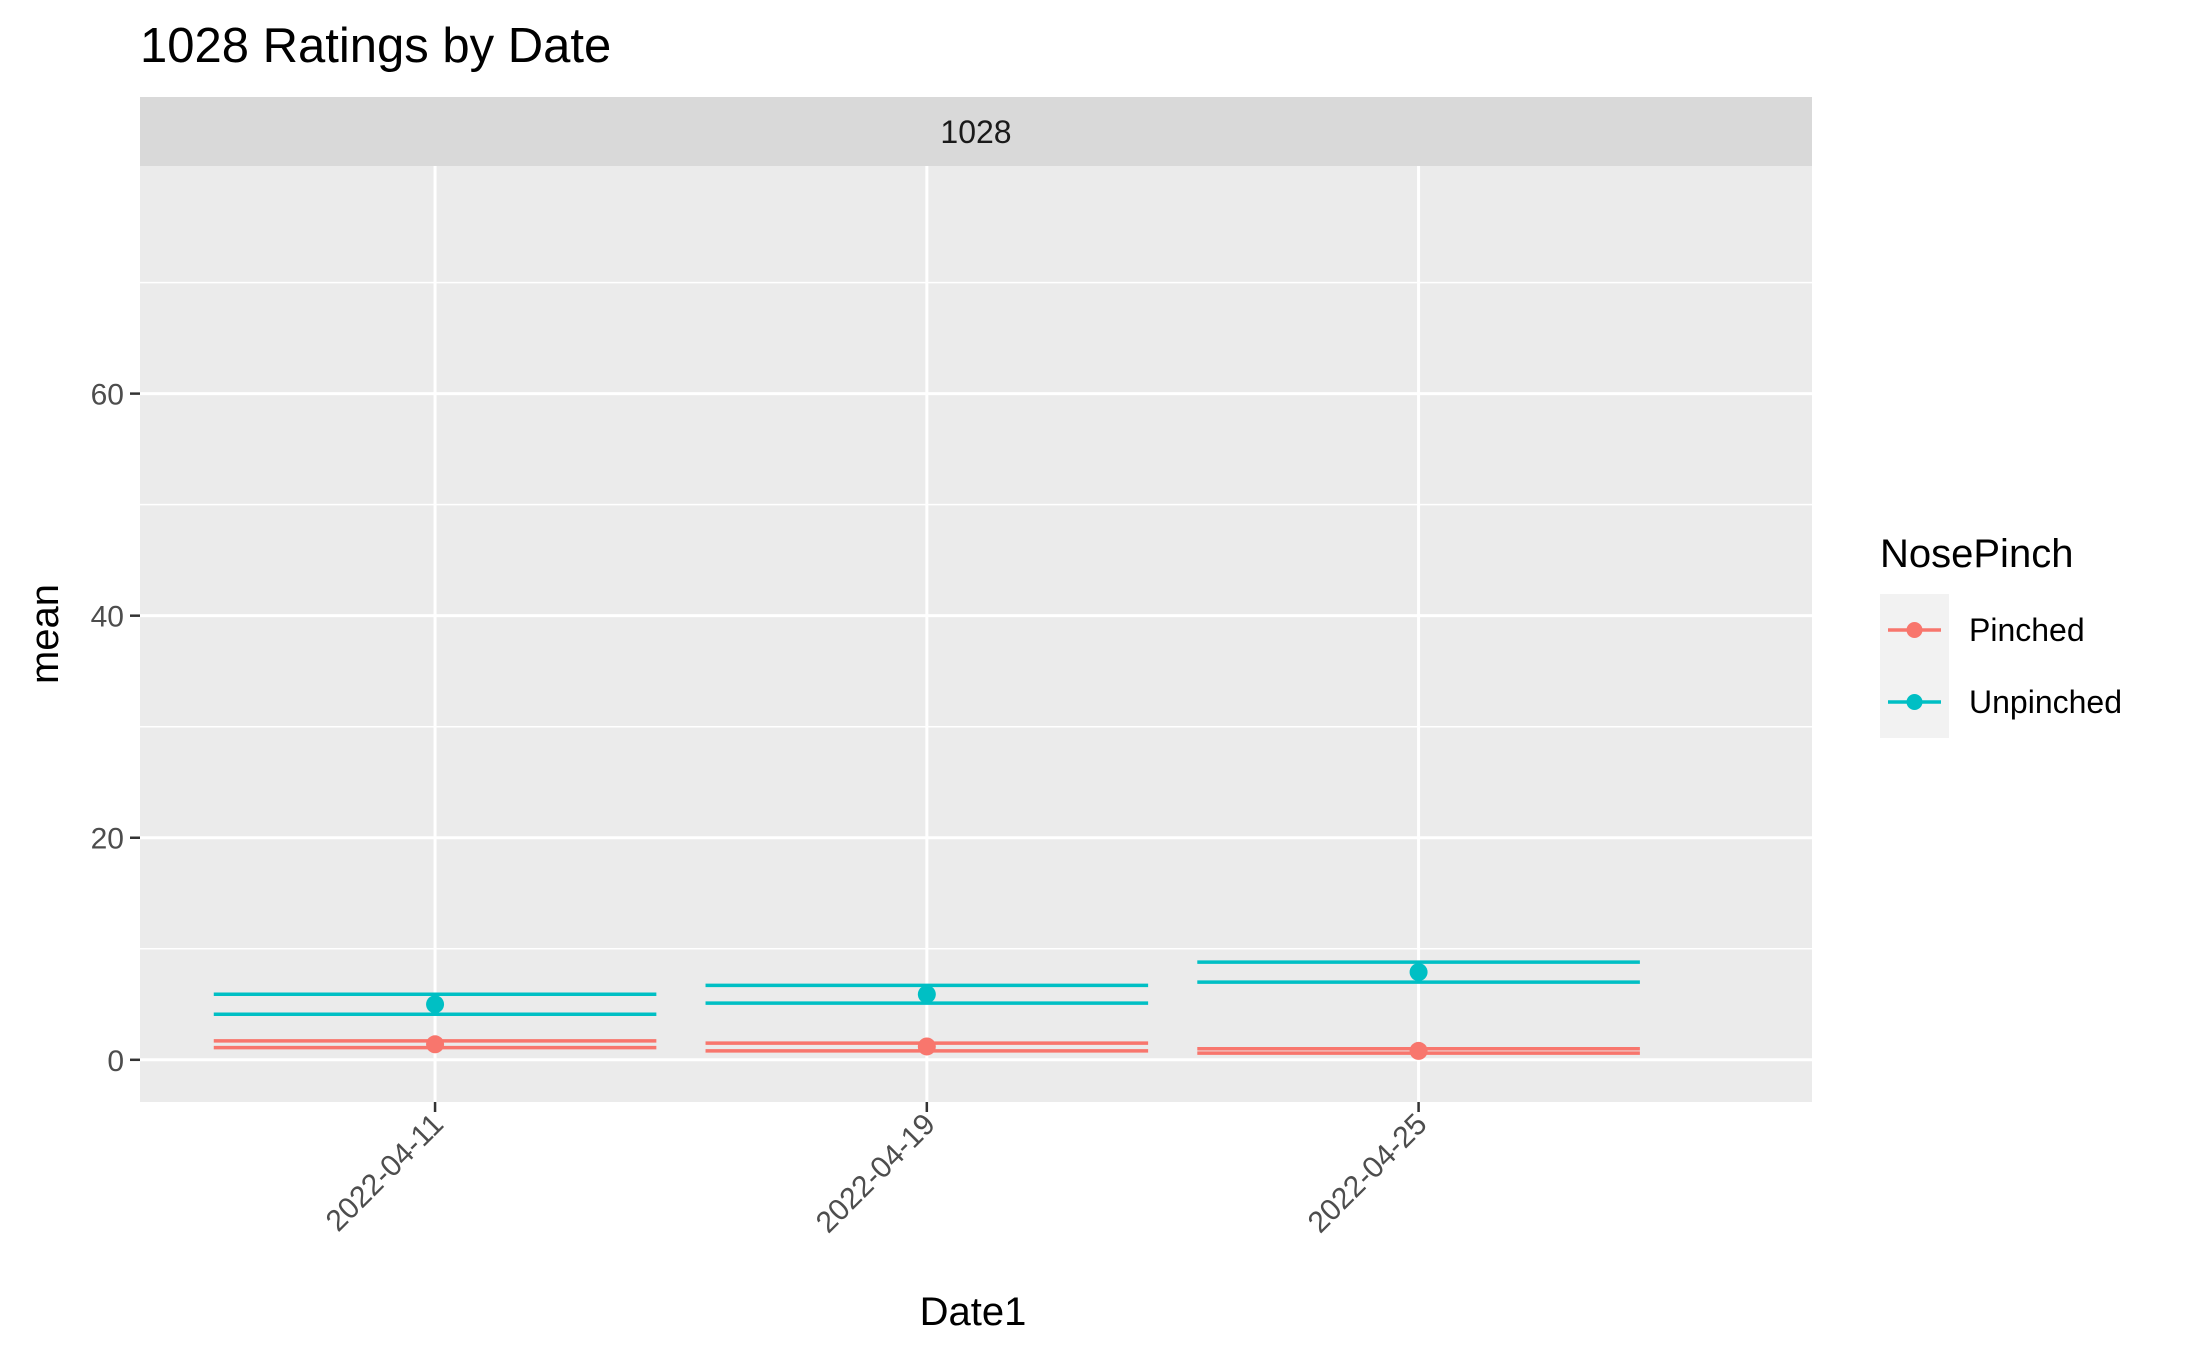 The width and height of the screenshot is (2187, 1351). I want to click on legend: NosePinch Pinched Unpinched, so click(2001, 635).